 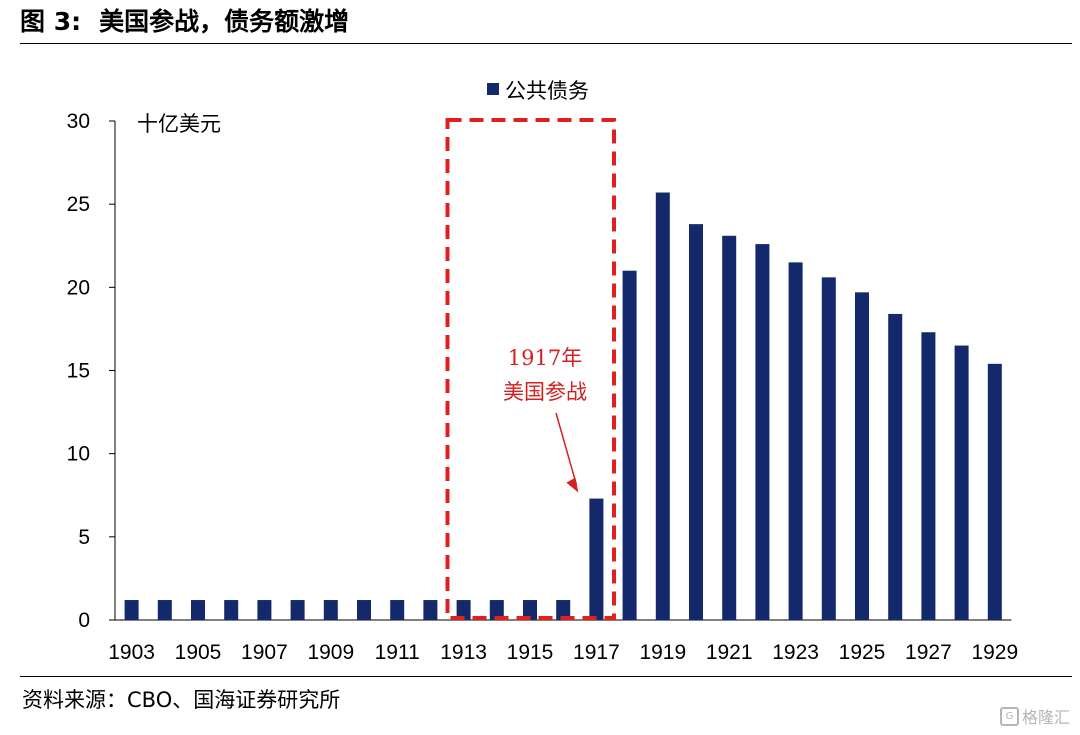 What do you see at coordinates (397, 610) in the screenshot?
I see `bar-1911` at bounding box center [397, 610].